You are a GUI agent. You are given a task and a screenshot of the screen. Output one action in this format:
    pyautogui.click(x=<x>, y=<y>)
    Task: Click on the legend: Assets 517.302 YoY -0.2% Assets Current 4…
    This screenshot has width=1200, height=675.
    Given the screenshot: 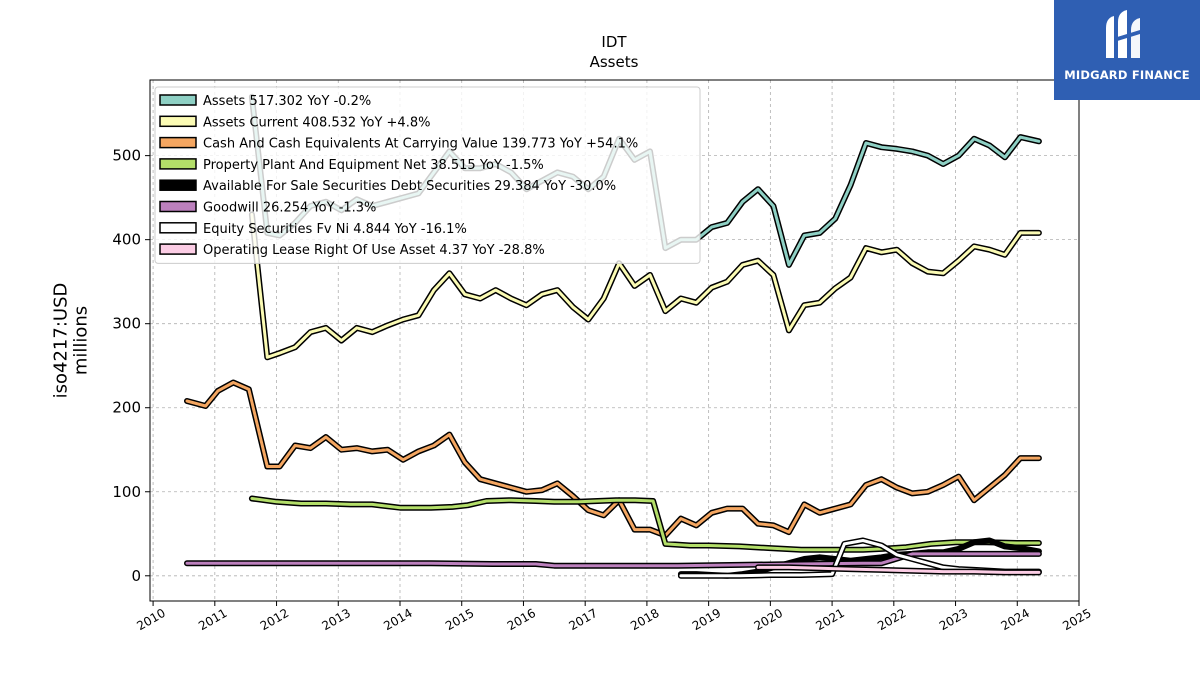 What is the action you would take?
    pyautogui.click(x=427, y=175)
    